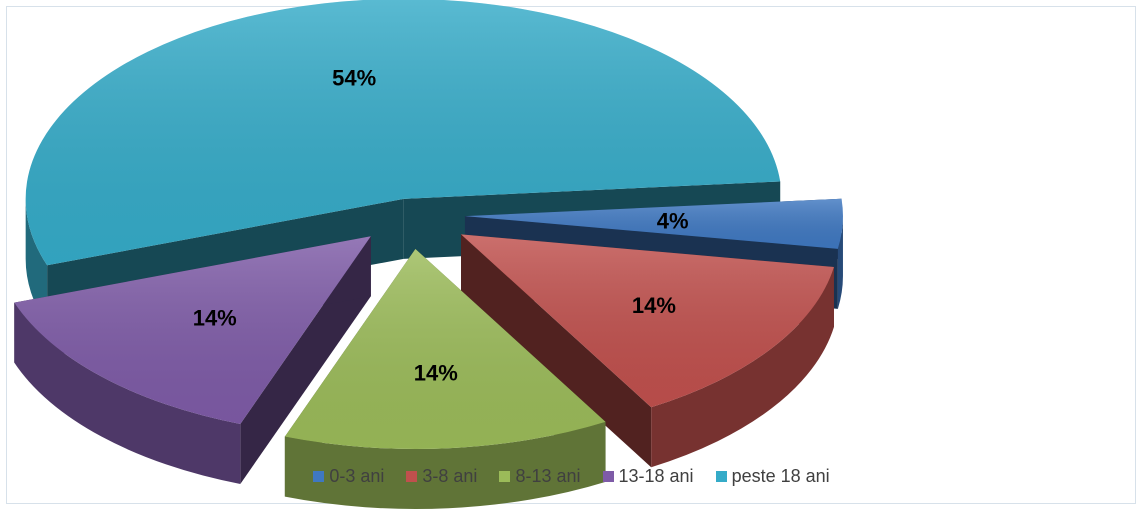 The width and height of the screenshot is (1143, 511). What do you see at coordinates (450, 476) in the screenshot?
I see `legend-label: 3-8 ani` at bounding box center [450, 476].